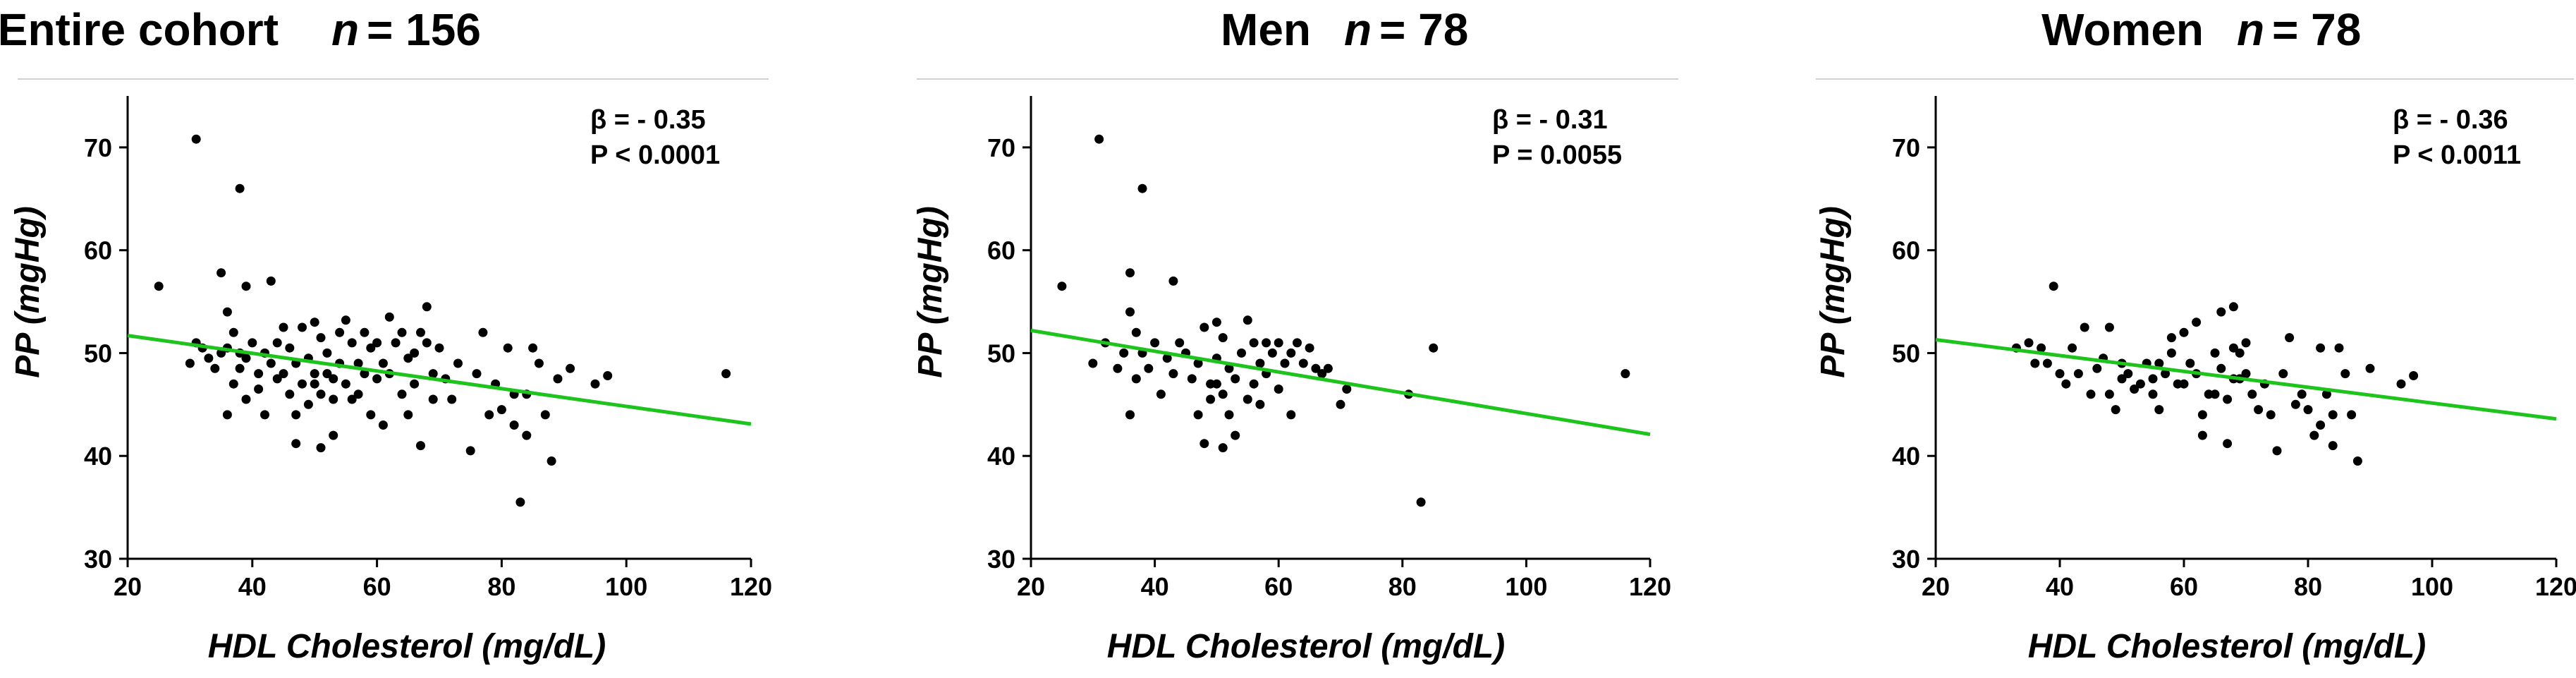 Image resolution: width=2576 pixels, height=678 pixels. Describe the element at coordinates (1906, 353) in the screenshot. I see `y-tick-label: 50` at that location.